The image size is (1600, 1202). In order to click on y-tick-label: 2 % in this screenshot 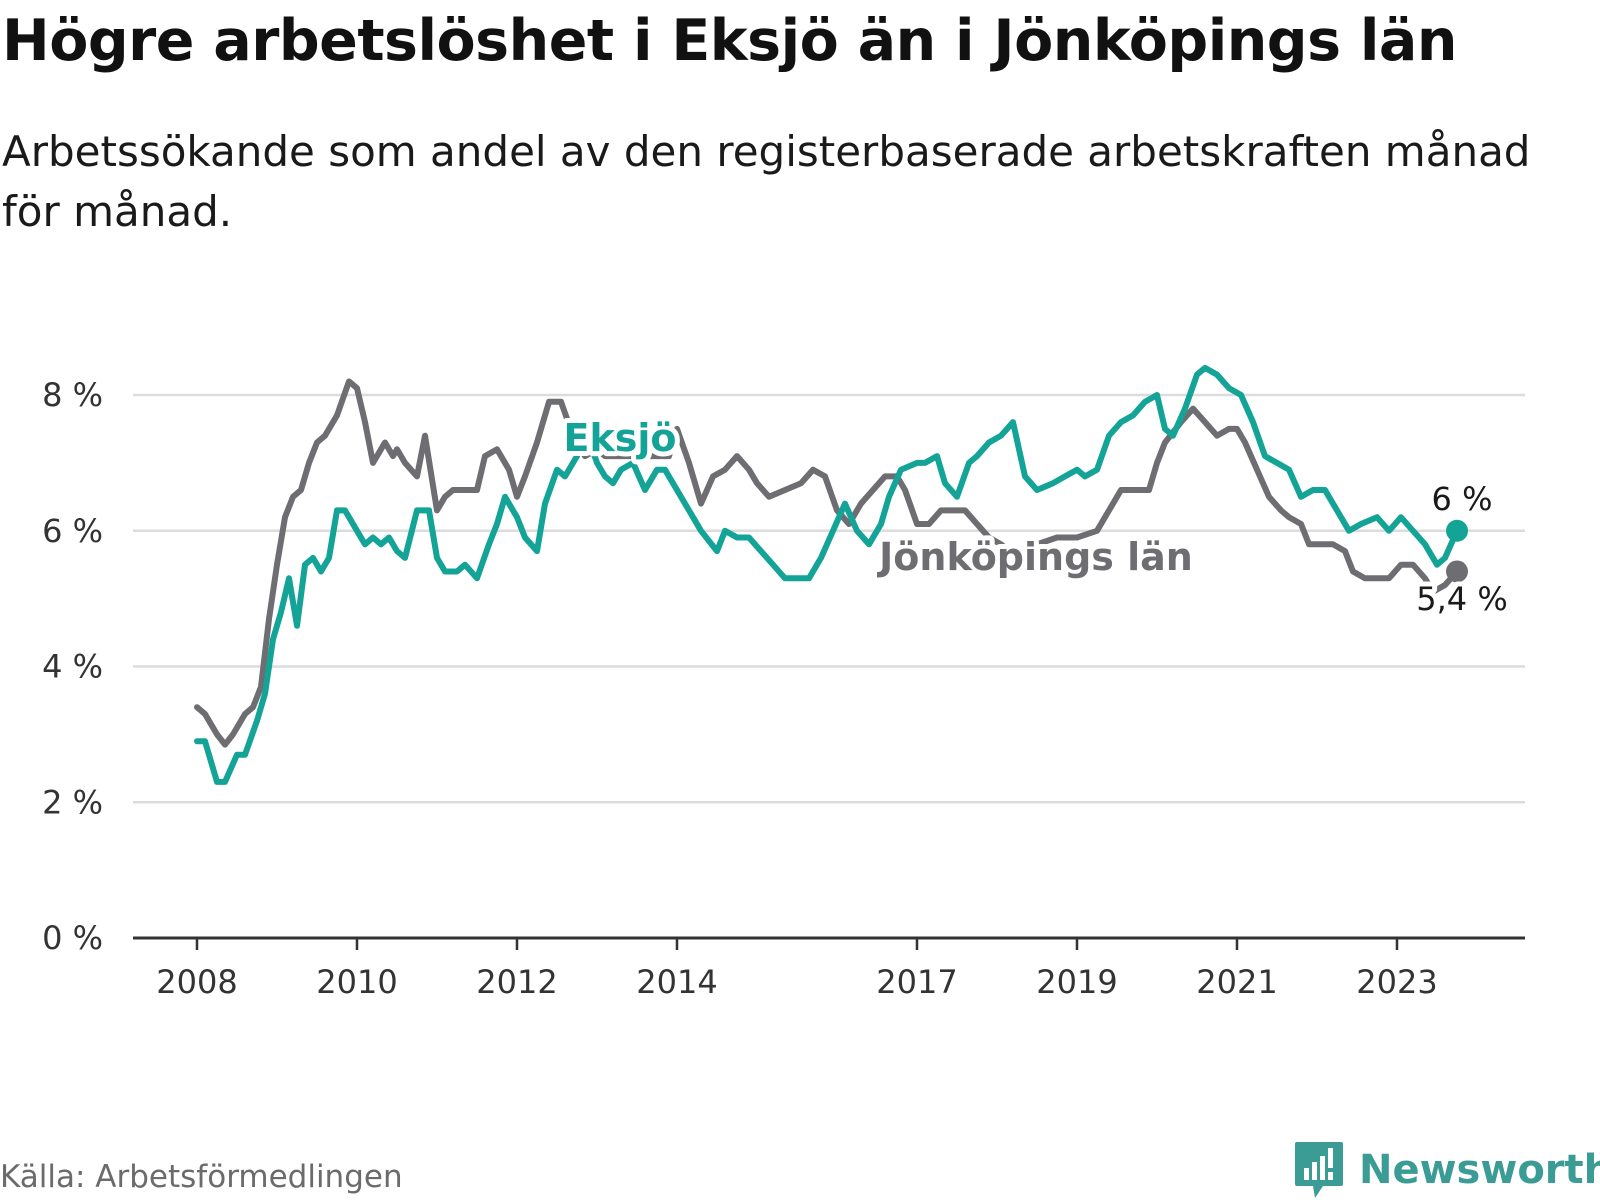, I will do `click(72, 802)`.